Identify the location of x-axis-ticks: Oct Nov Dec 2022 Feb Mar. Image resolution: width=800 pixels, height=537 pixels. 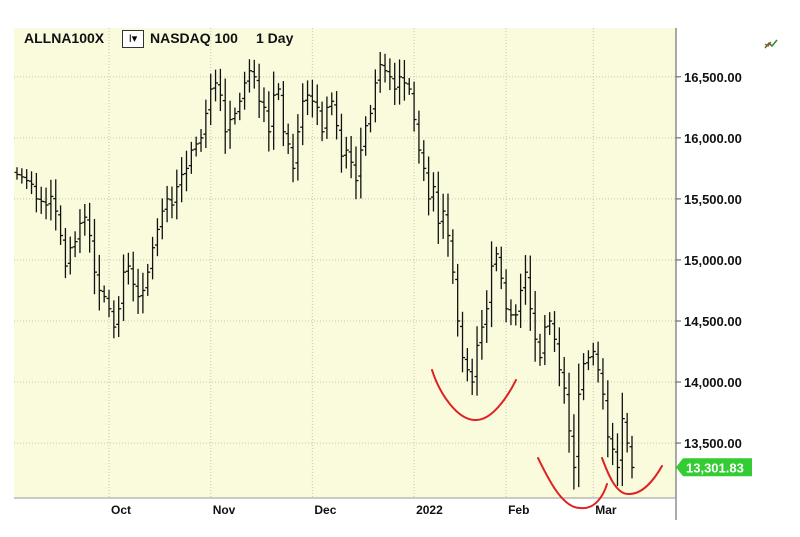
(364, 510).